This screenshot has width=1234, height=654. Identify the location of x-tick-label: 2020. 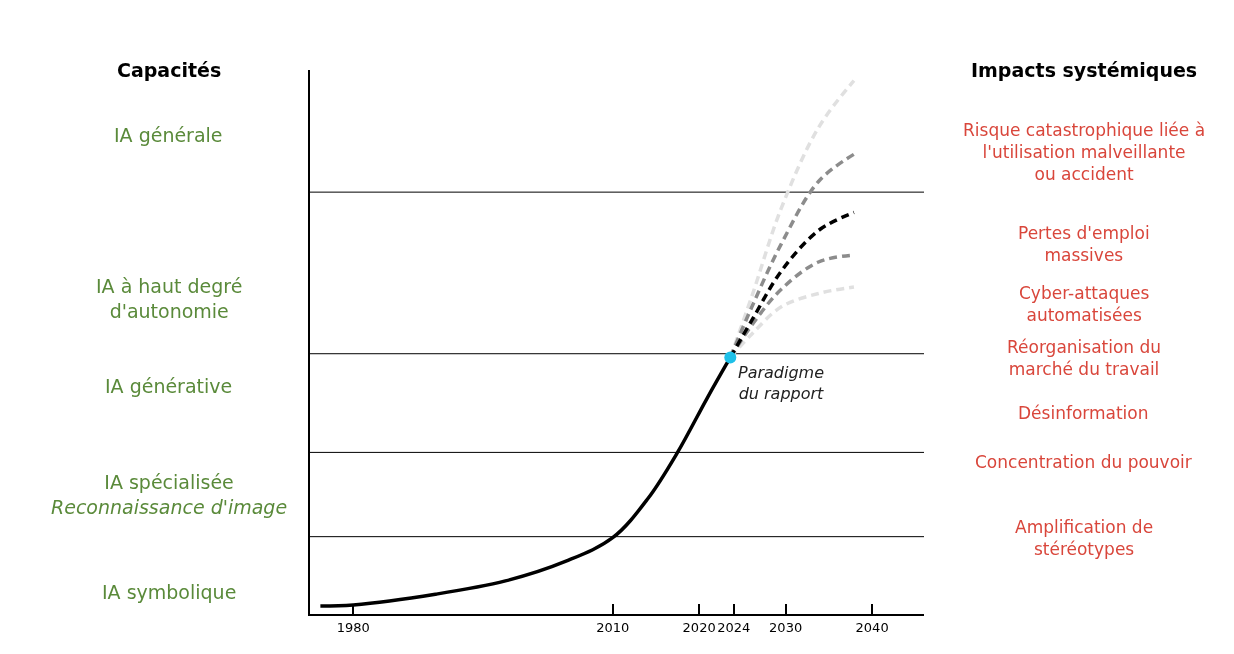
(699, 627).